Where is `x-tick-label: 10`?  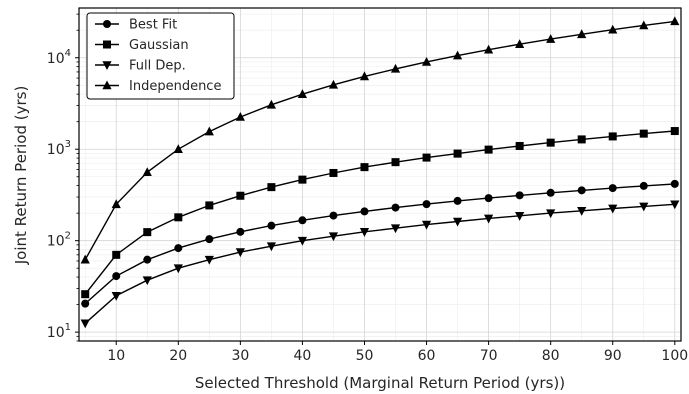 x-tick-label: 10 is located at coordinates (116, 356).